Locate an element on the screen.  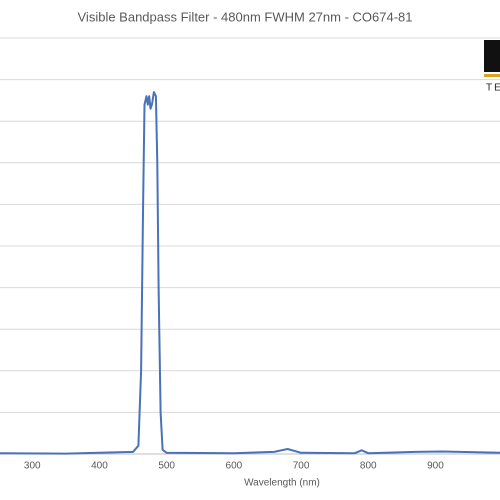
x-tick-label: 300 is located at coordinates (32, 466).